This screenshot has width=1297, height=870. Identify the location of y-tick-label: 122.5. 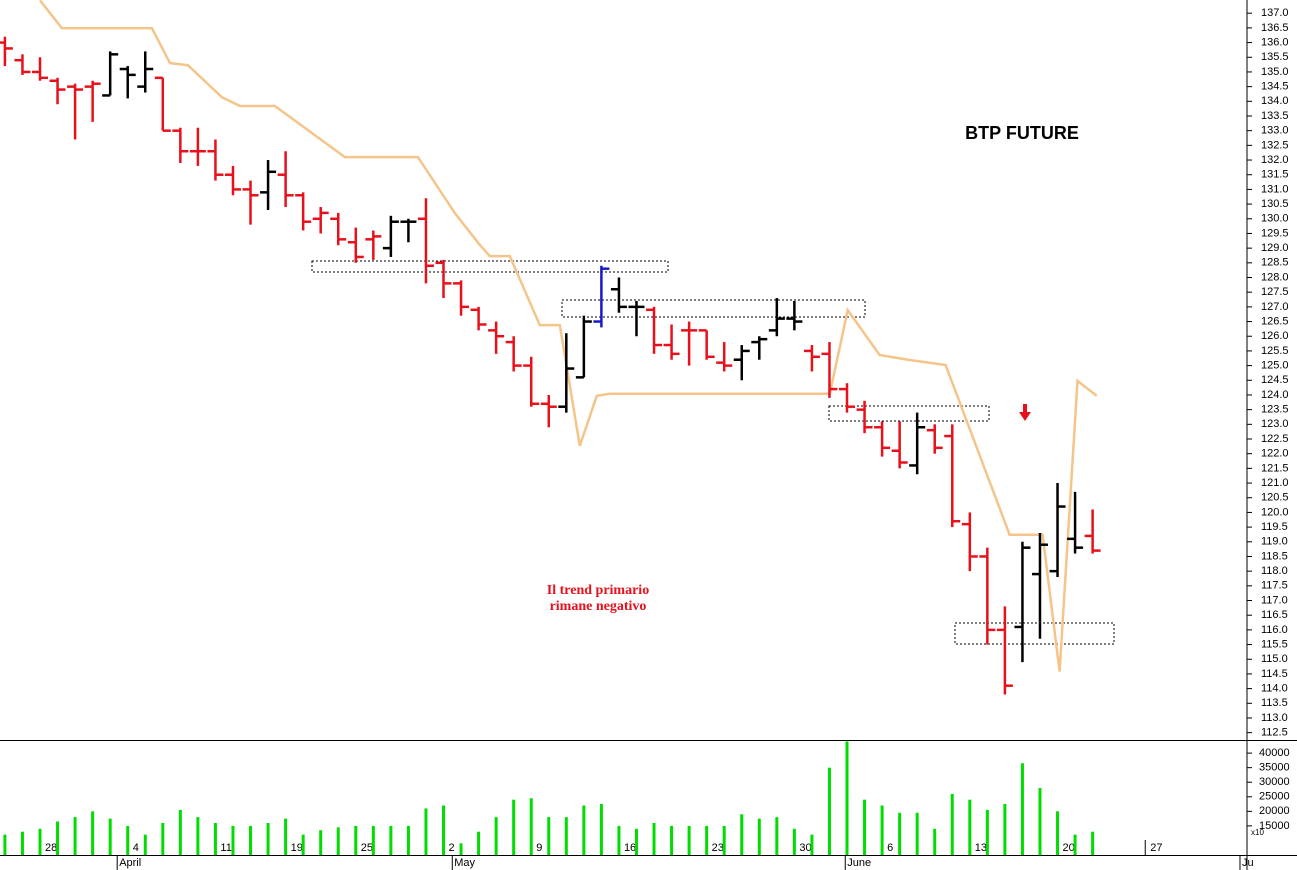
(1275, 439).